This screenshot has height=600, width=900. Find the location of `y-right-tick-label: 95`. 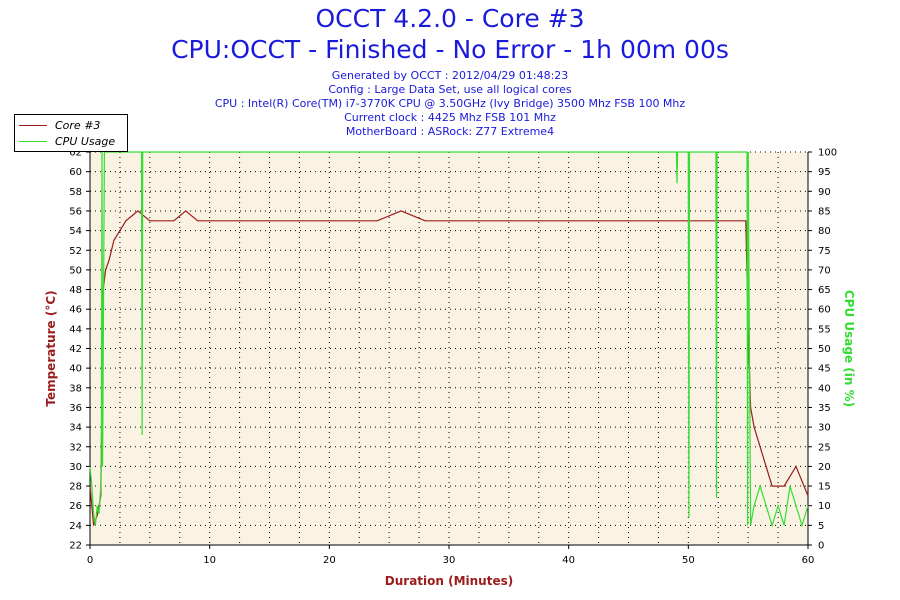

y-right-tick-label: 95 is located at coordinates (824, 172).